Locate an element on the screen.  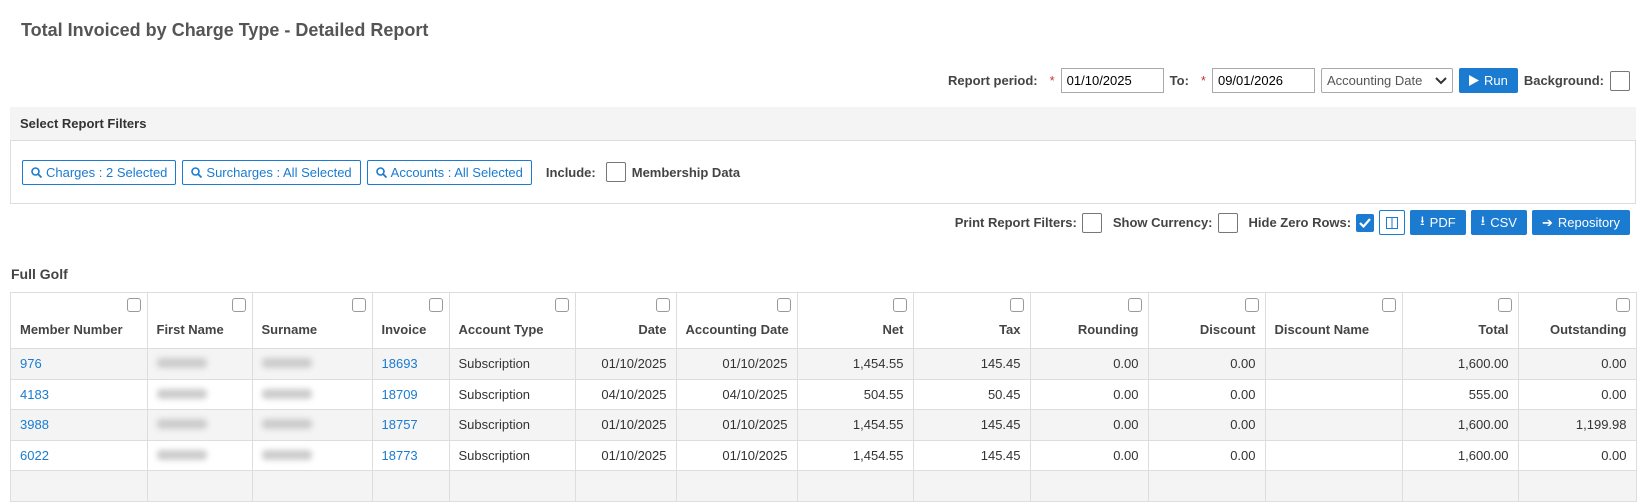
column-header: First Name is located at coordinates (199, 320).